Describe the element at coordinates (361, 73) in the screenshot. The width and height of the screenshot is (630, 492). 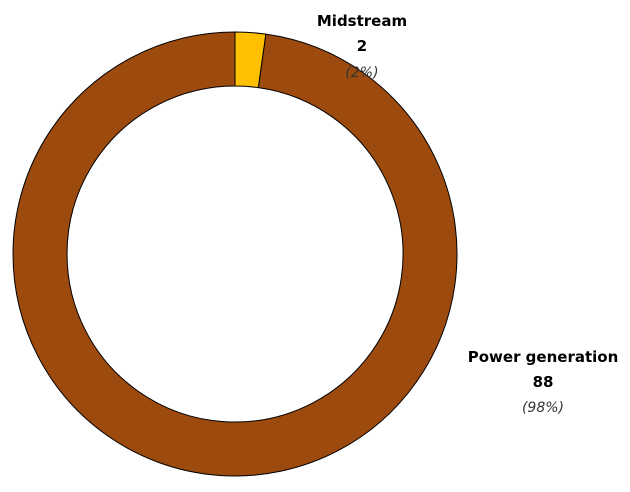
I see `label-midstream-percent: (2%)` at that location.